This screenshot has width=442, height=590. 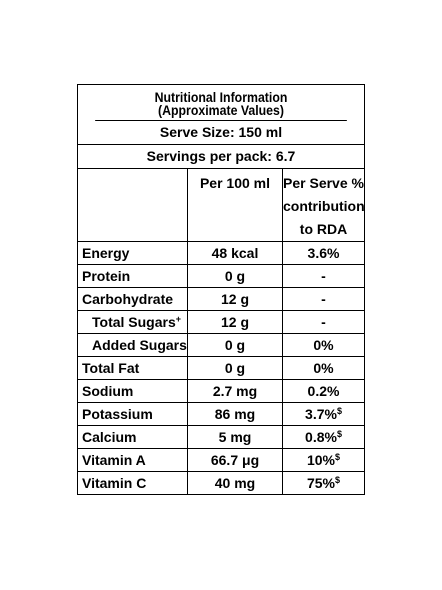 What do you see at coordinates (323, 460) in the screenshot?
I see `rda-value: 10%$` at bounding box center [323, 460].